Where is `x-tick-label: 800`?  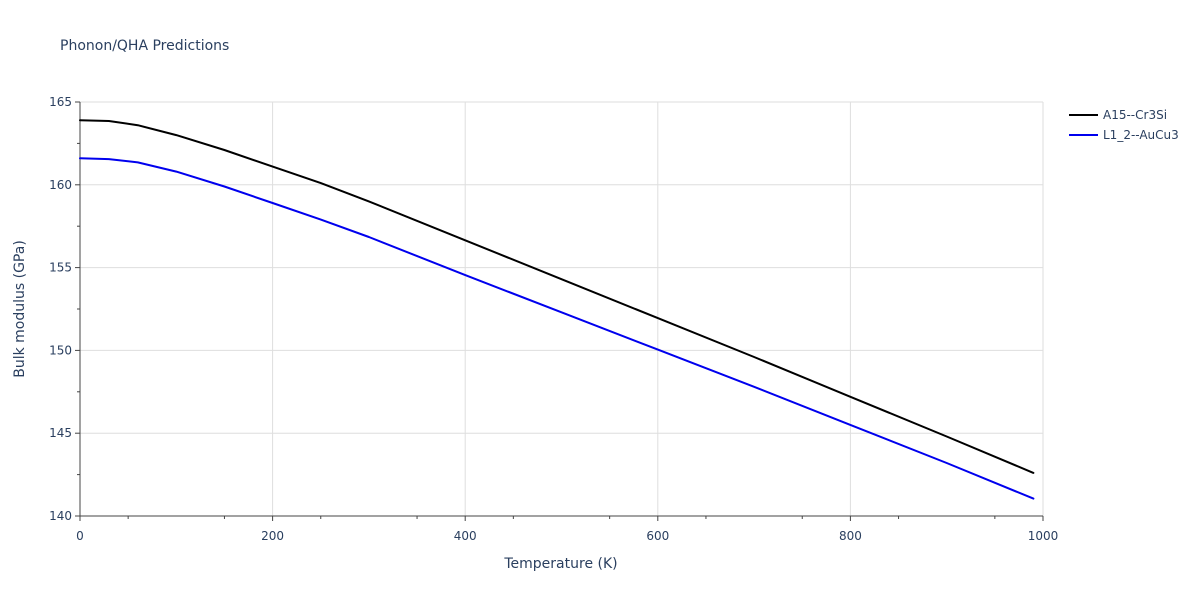 x-tick-label: 800 is located at coordinates (850, 536).